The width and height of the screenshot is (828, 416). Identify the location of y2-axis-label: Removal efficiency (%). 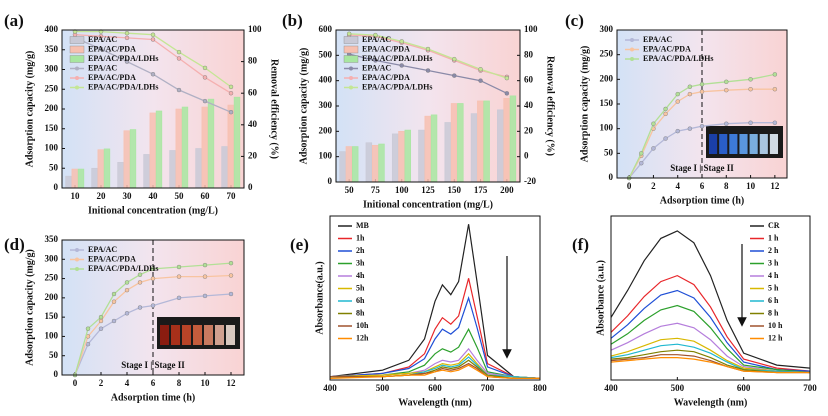
(274, 109).